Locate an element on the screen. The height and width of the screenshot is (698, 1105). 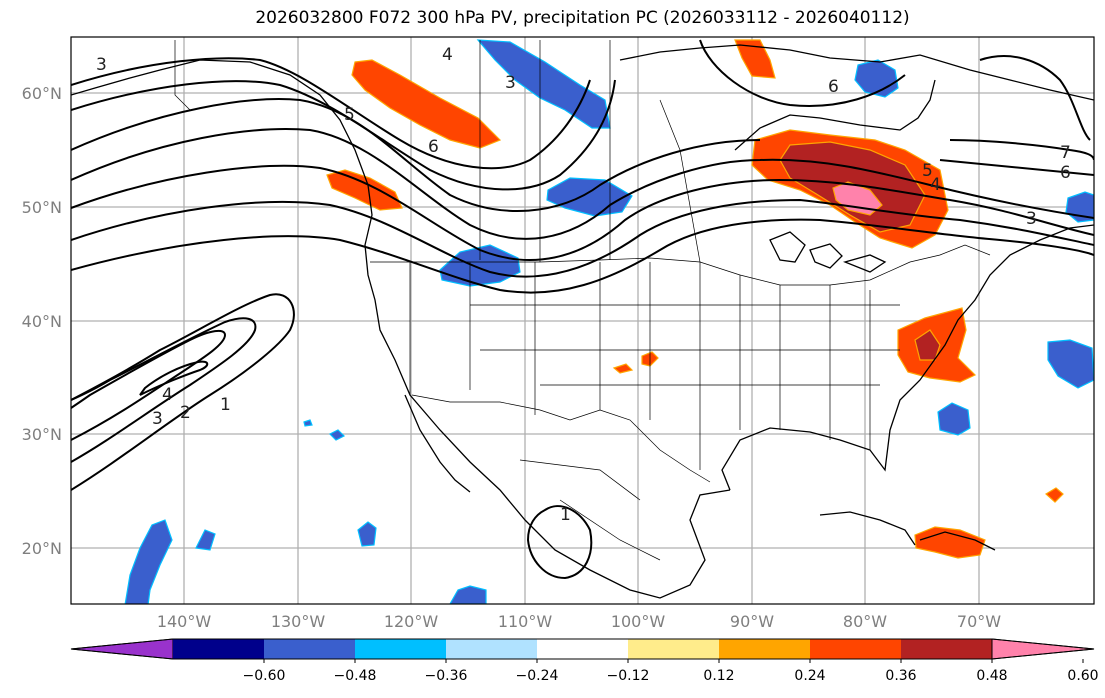
colorbar-tick-label: −0.12 is located at coordinates (628, 676).